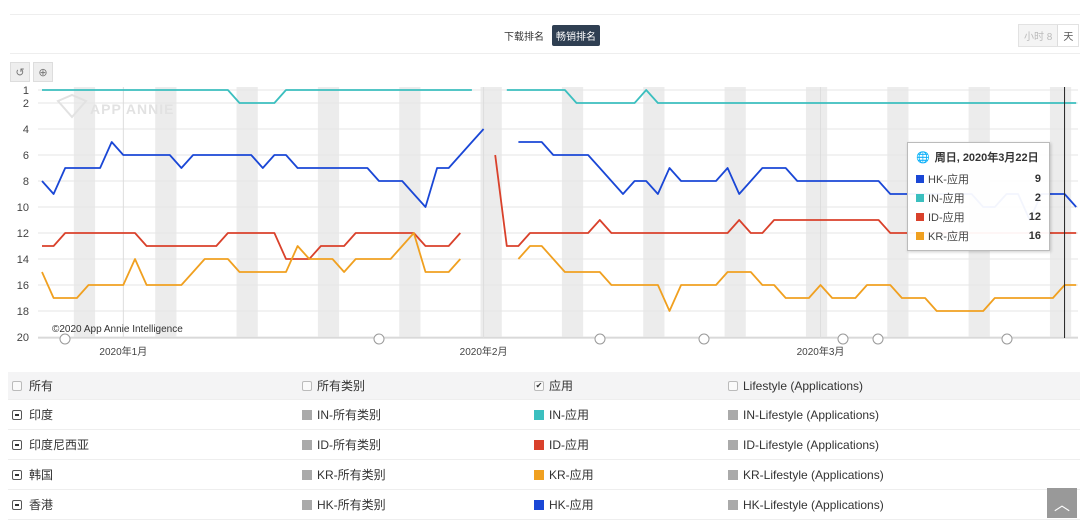 The width and height of the screenshot is (1080, 525). I want to click on back-to-top-button: ︿, so click(1062, 503).